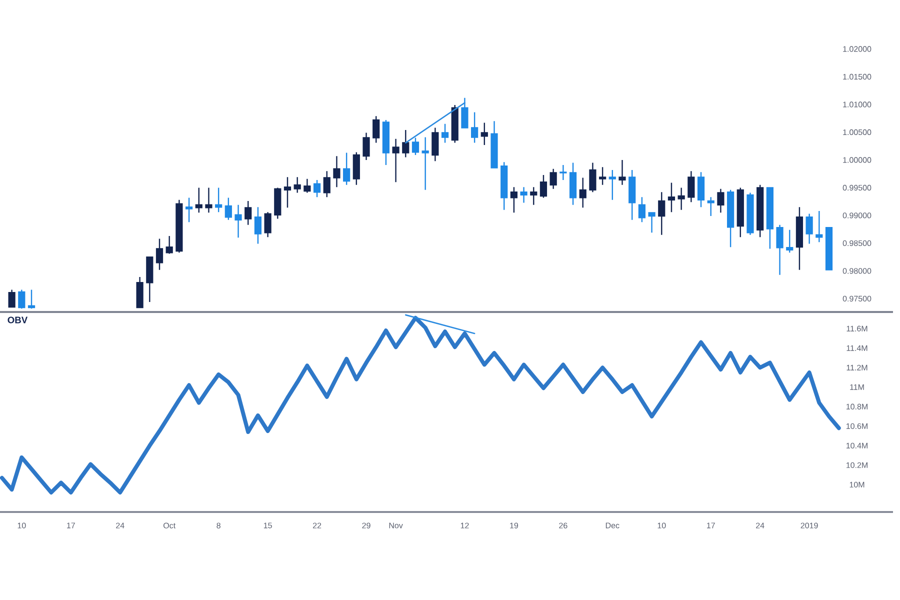 This screenshot has height=600, width=900. I want to click on x-tick-label: 26, so click(563, 525).